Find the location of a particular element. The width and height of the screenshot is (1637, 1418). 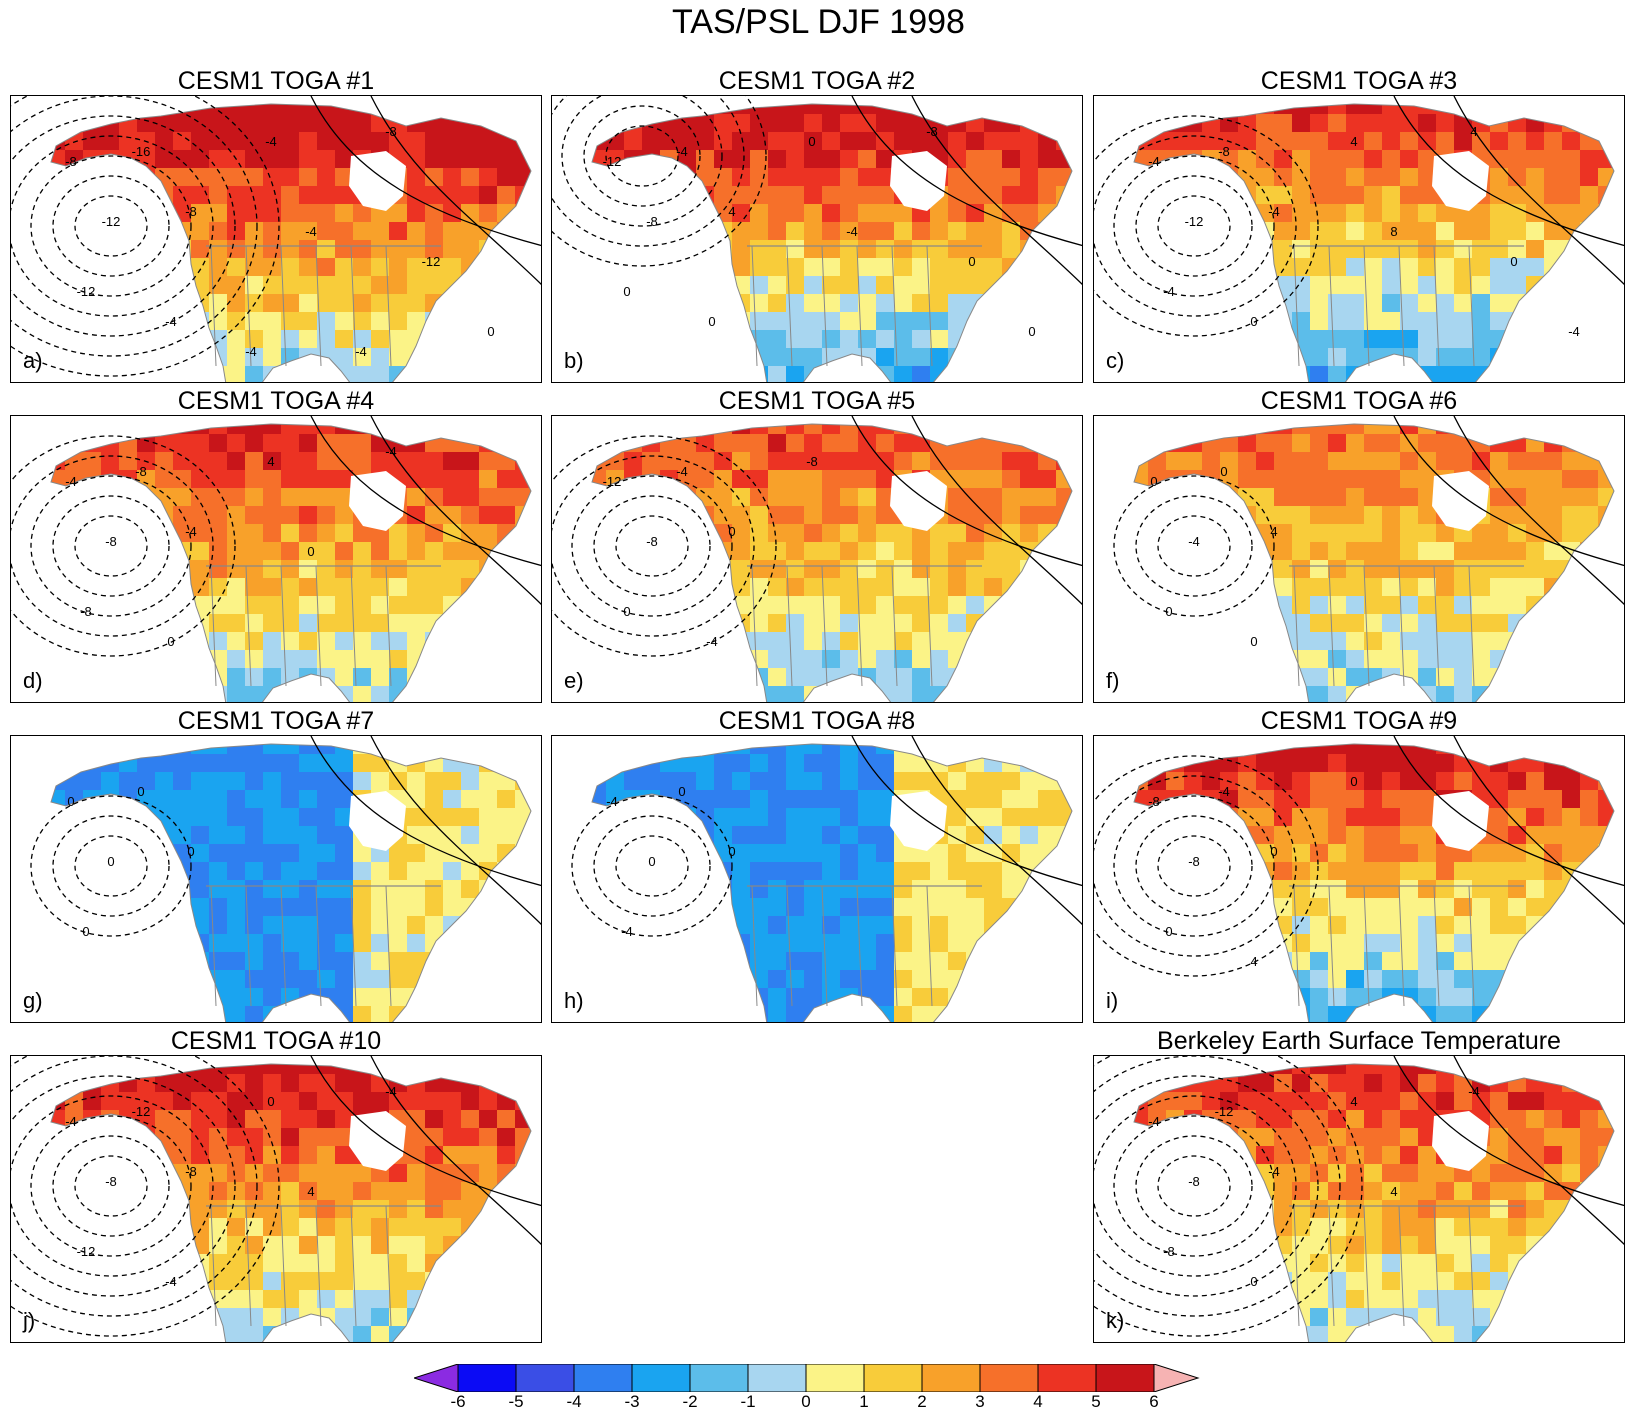

panel-title: CESM1 TOGA #5 is located at coordinates (817, 401).